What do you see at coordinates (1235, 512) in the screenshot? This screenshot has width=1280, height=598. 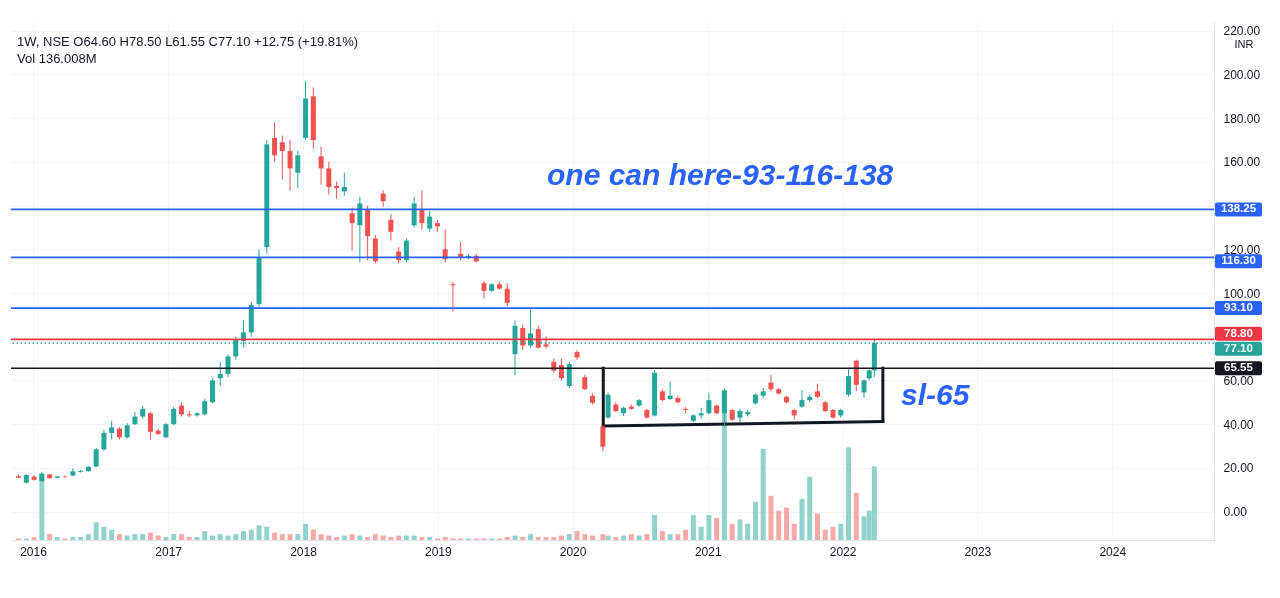 I see `y-tick-label: 0.00` at bounding box center [1235, 512].